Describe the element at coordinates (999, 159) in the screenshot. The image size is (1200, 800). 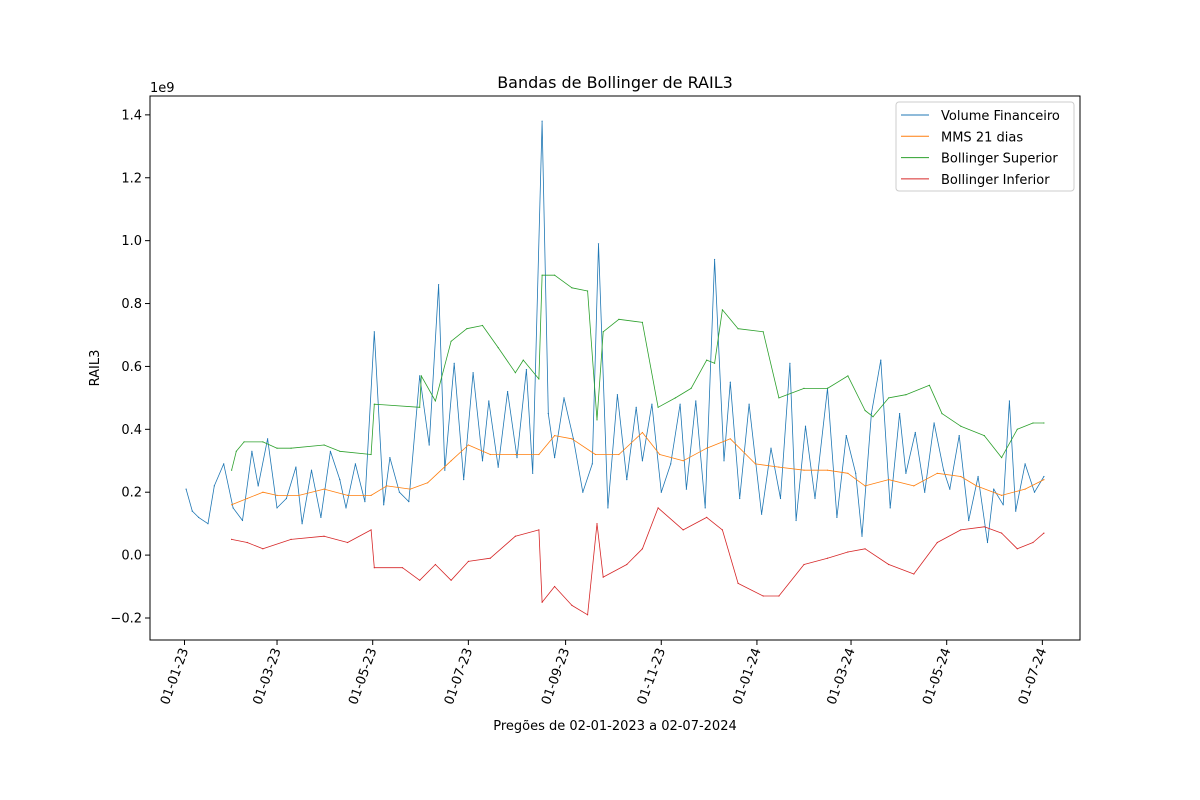
I see `legend-label-2: Bollinger Superior` at that location.